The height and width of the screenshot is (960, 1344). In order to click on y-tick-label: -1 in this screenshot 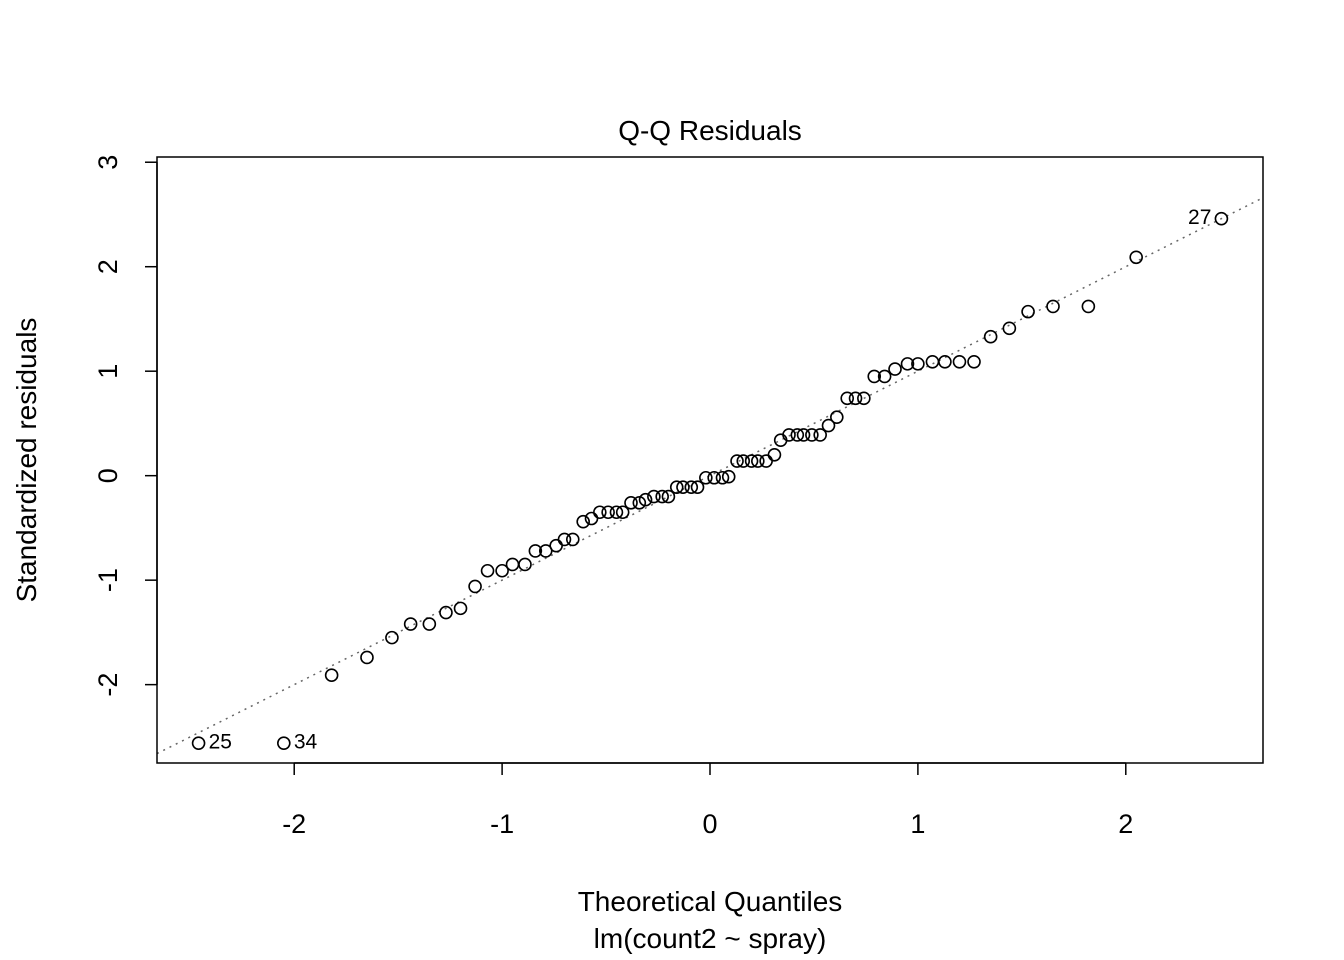, I will do `click(108, 580)`.